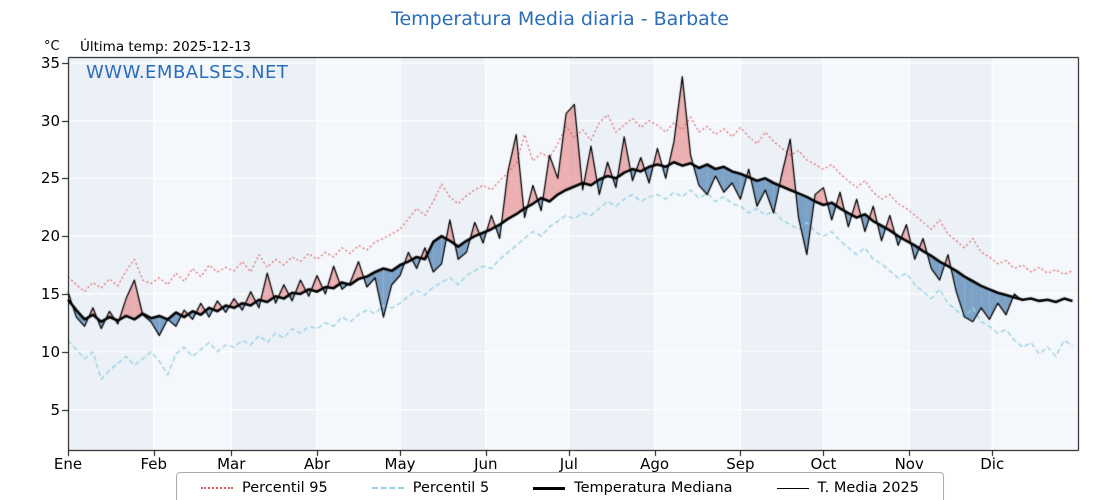 Image resolution: width=1120 pixels, height=500 pixels. I want to click on x-tick-label: Abr, so click(317, 464).